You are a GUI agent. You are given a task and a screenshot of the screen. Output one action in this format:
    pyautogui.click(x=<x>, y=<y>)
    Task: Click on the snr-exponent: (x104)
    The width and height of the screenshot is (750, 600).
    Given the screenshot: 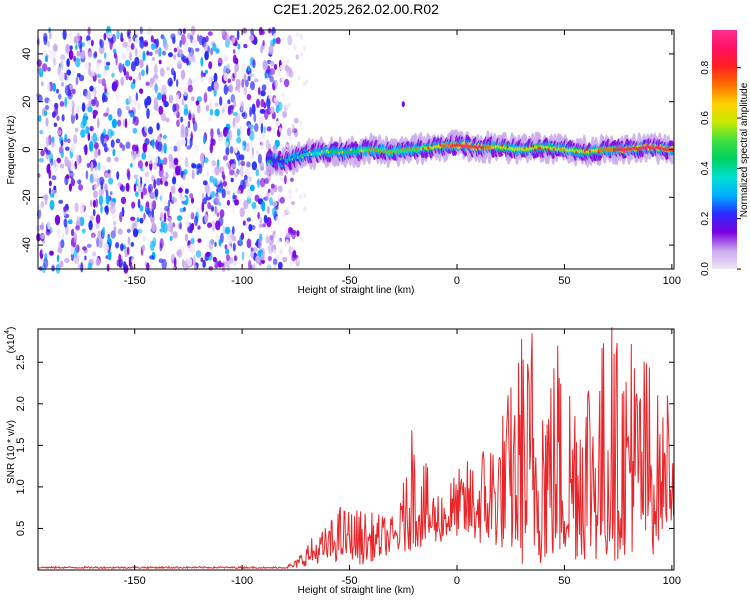 What is the action you would take?
    pyautogui.click(x=10, y=340)
    